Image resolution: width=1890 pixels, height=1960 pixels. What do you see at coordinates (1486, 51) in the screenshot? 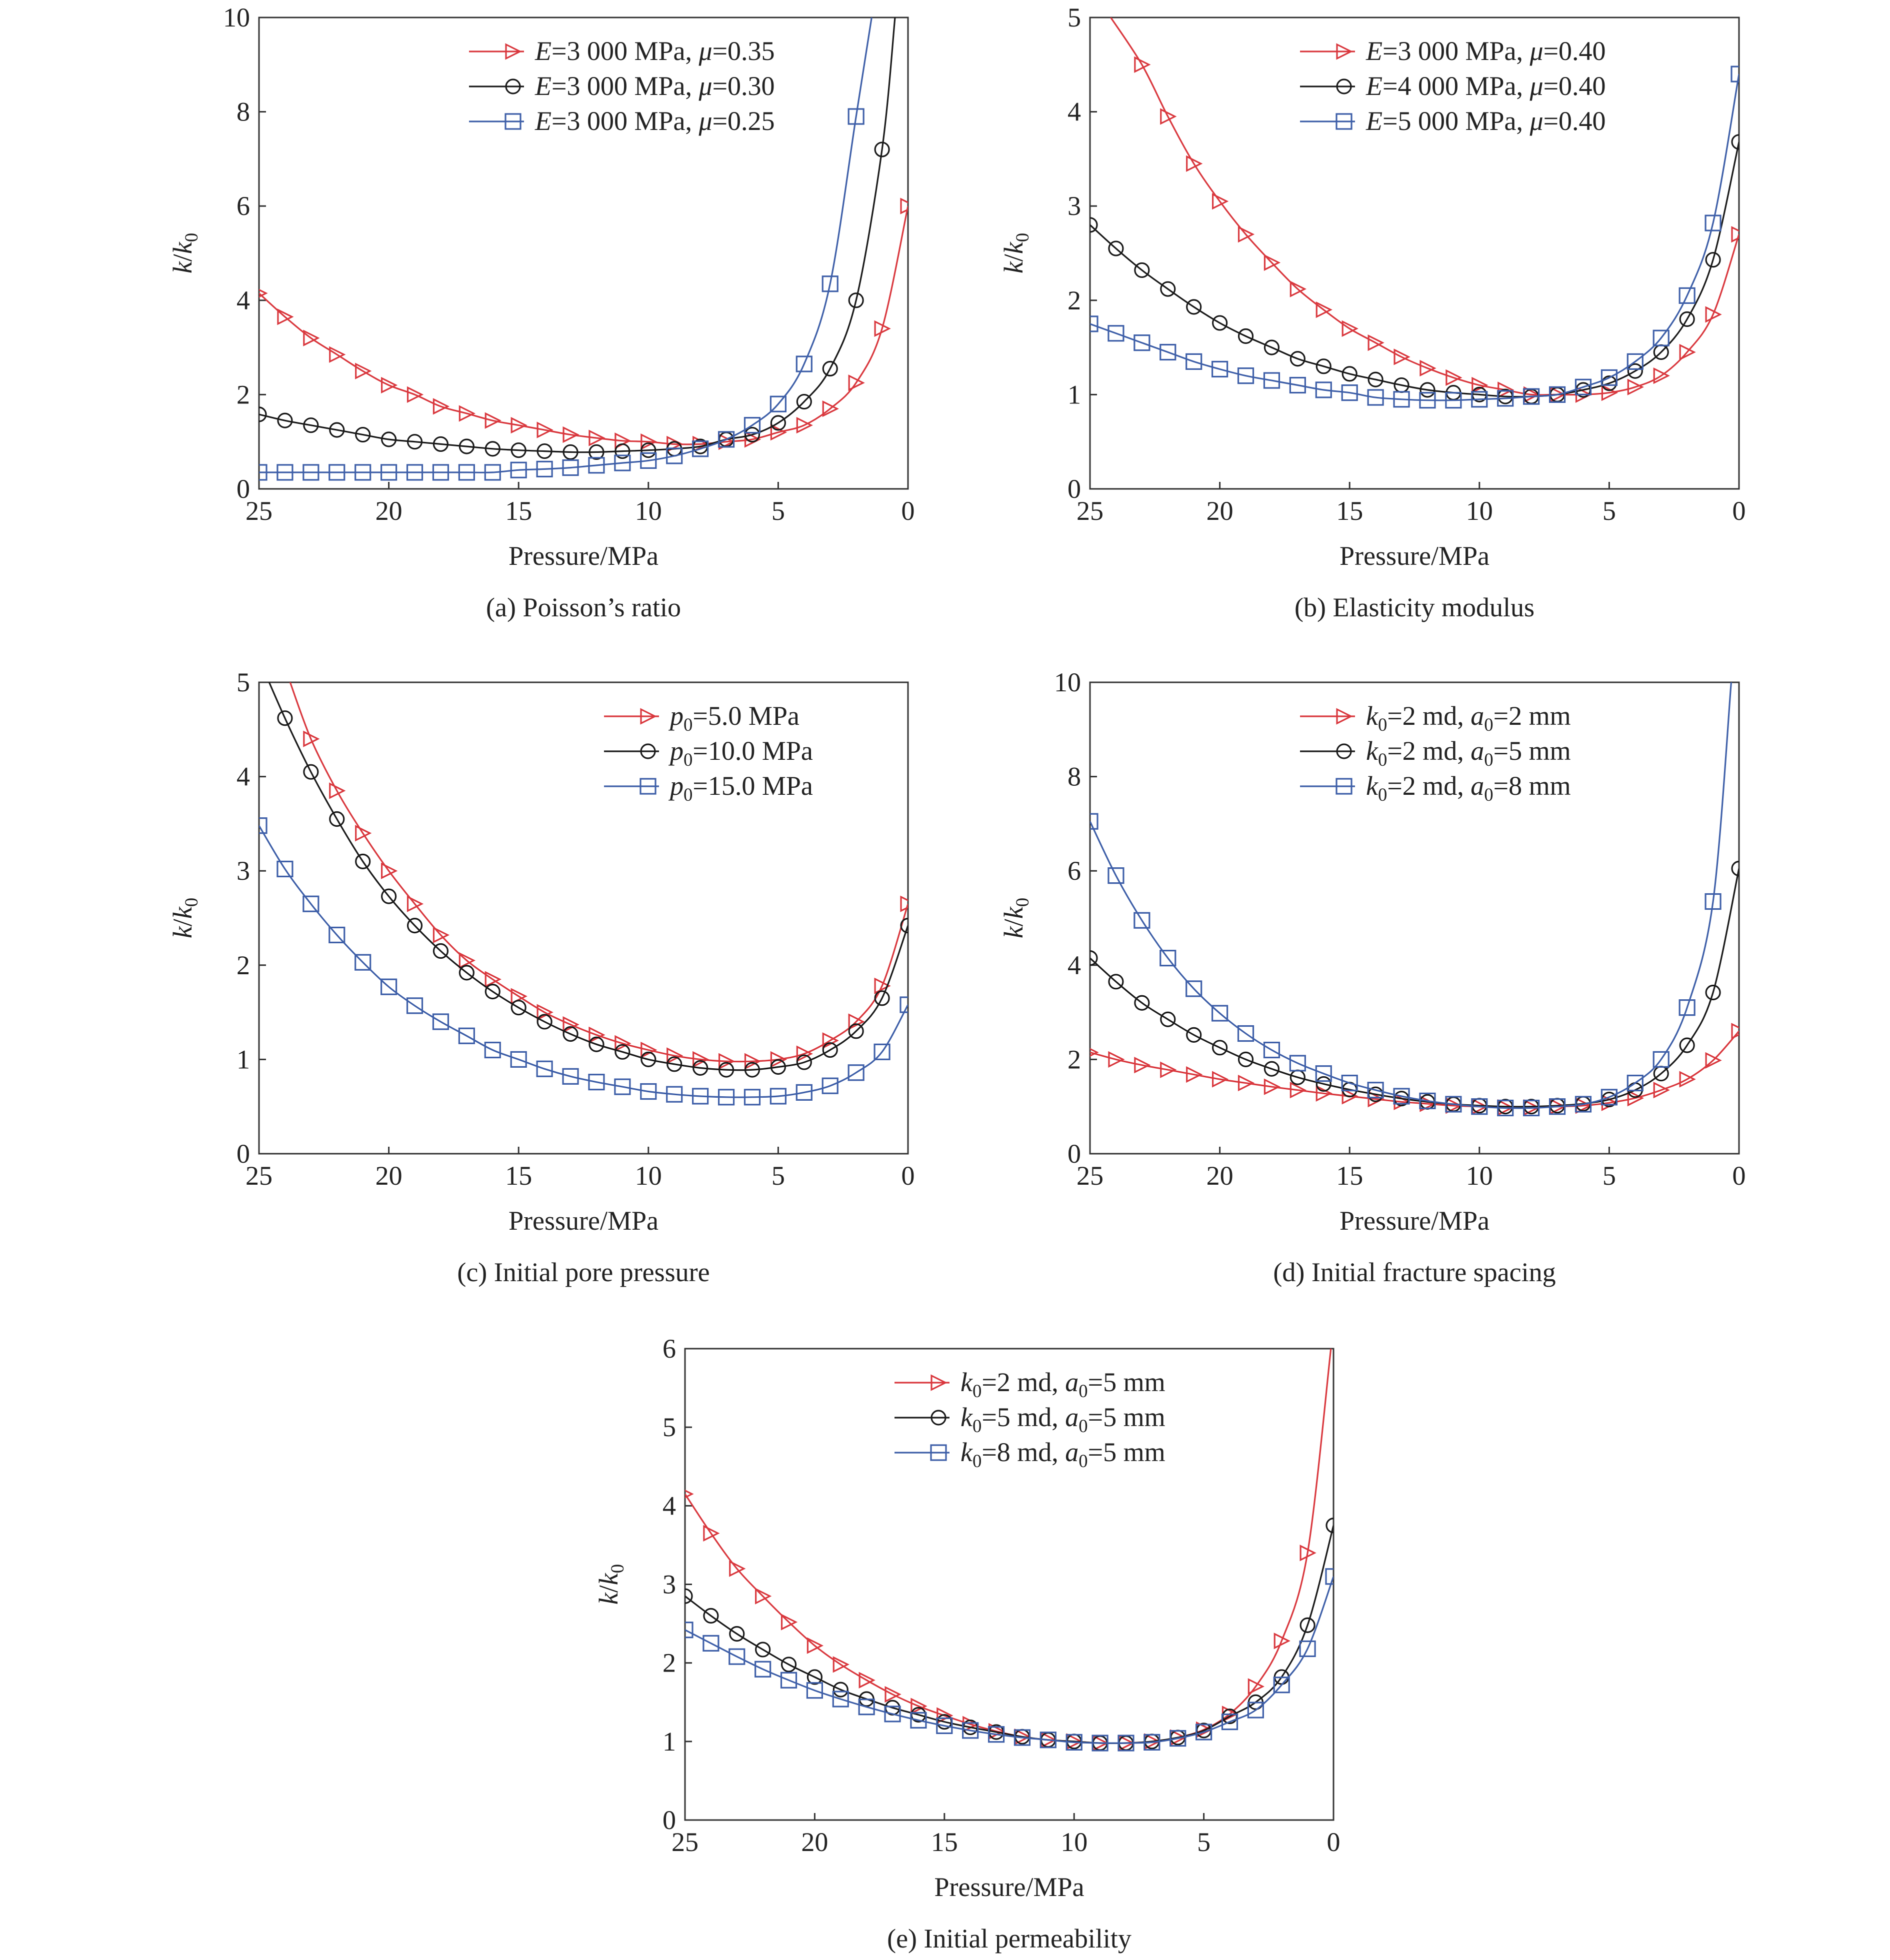
I see `legend-label: E=3 000 MPa, μ=0.40` at bounding box center [1486, 51].